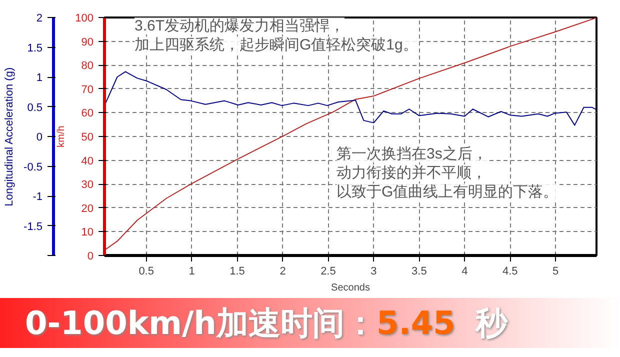 The width and height of the screenshot is (620, 357). Describe the element at coordinates (239, 26) in the screenshot. I see `annotation: 3.6T发动机的爆发力相当强悍，` at that location.